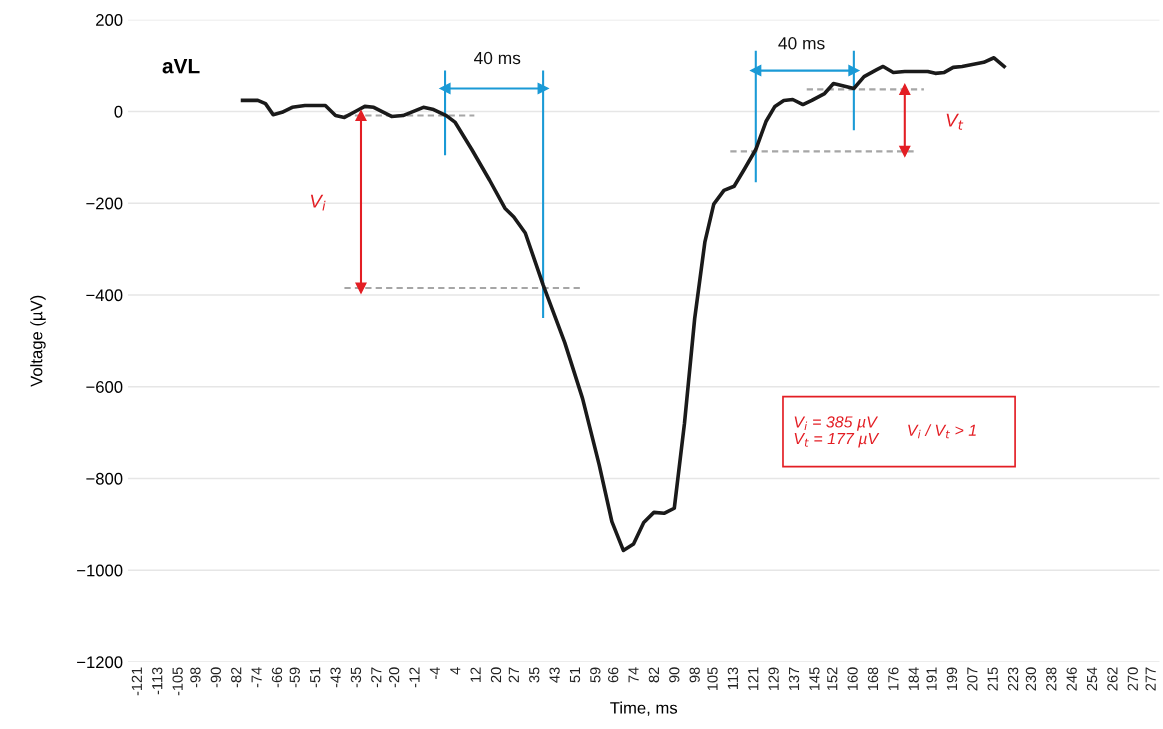 Image resolution: width=1163 pixels, height=729 pixels. Describe the element at coordinates (315, 677) in the screenshot. I see `x-tick-label: -51` at that location.